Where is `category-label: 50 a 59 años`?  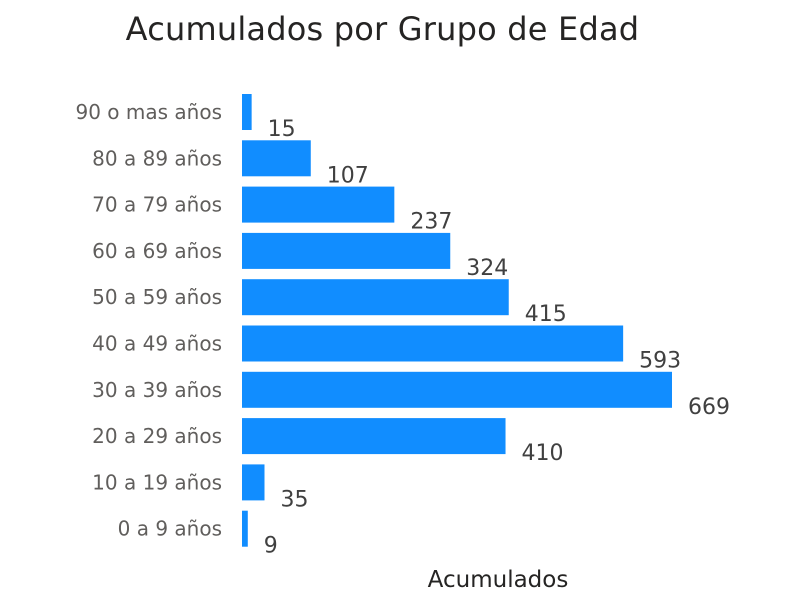 category-label: 50 a 59 años is located at coordinates (157, 297).